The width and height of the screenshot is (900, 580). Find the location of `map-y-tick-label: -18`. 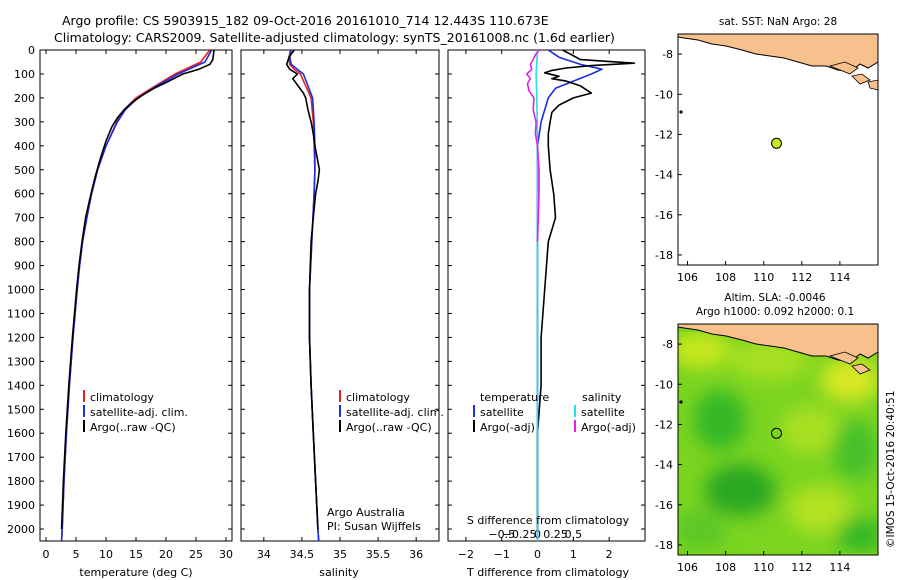

map-y-tick-label: -18 is located at coordinates (664, 545).